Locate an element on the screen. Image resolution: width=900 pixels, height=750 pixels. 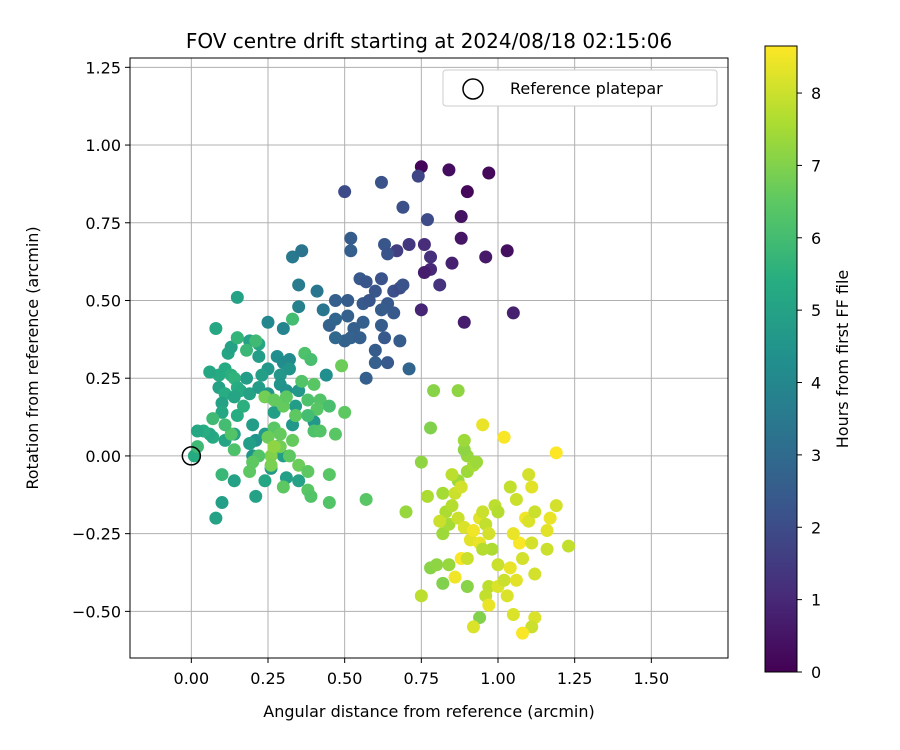
legend: Reference platepar is located at coordinates (580, 88).